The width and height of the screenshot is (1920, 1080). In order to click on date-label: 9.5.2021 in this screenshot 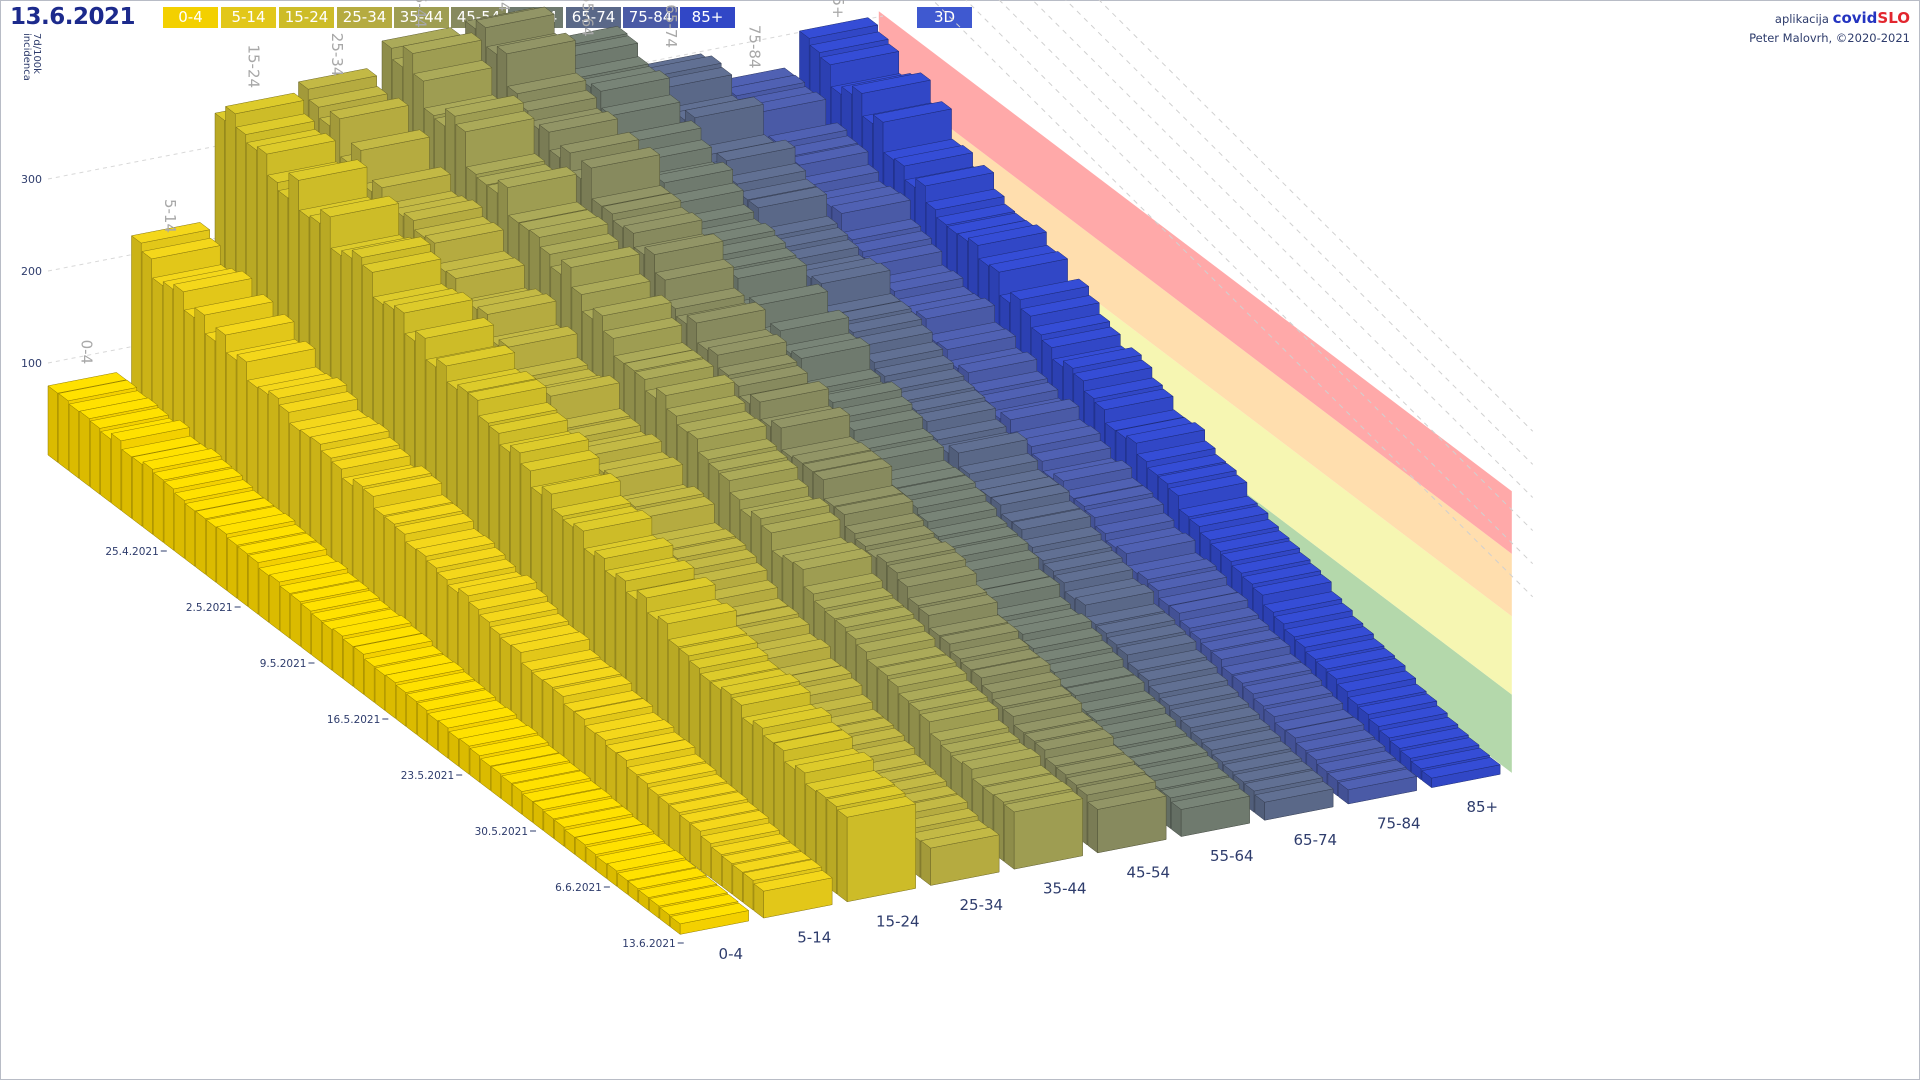, I will do `click(283, 664)`.